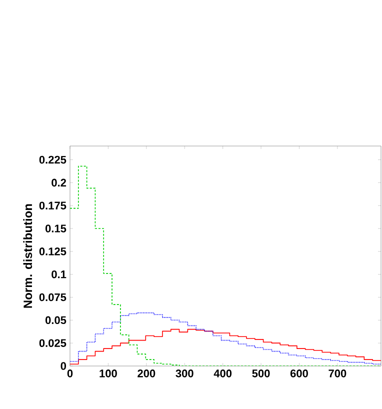  I want to click on x-tick-label: 0, so click(70, 374).